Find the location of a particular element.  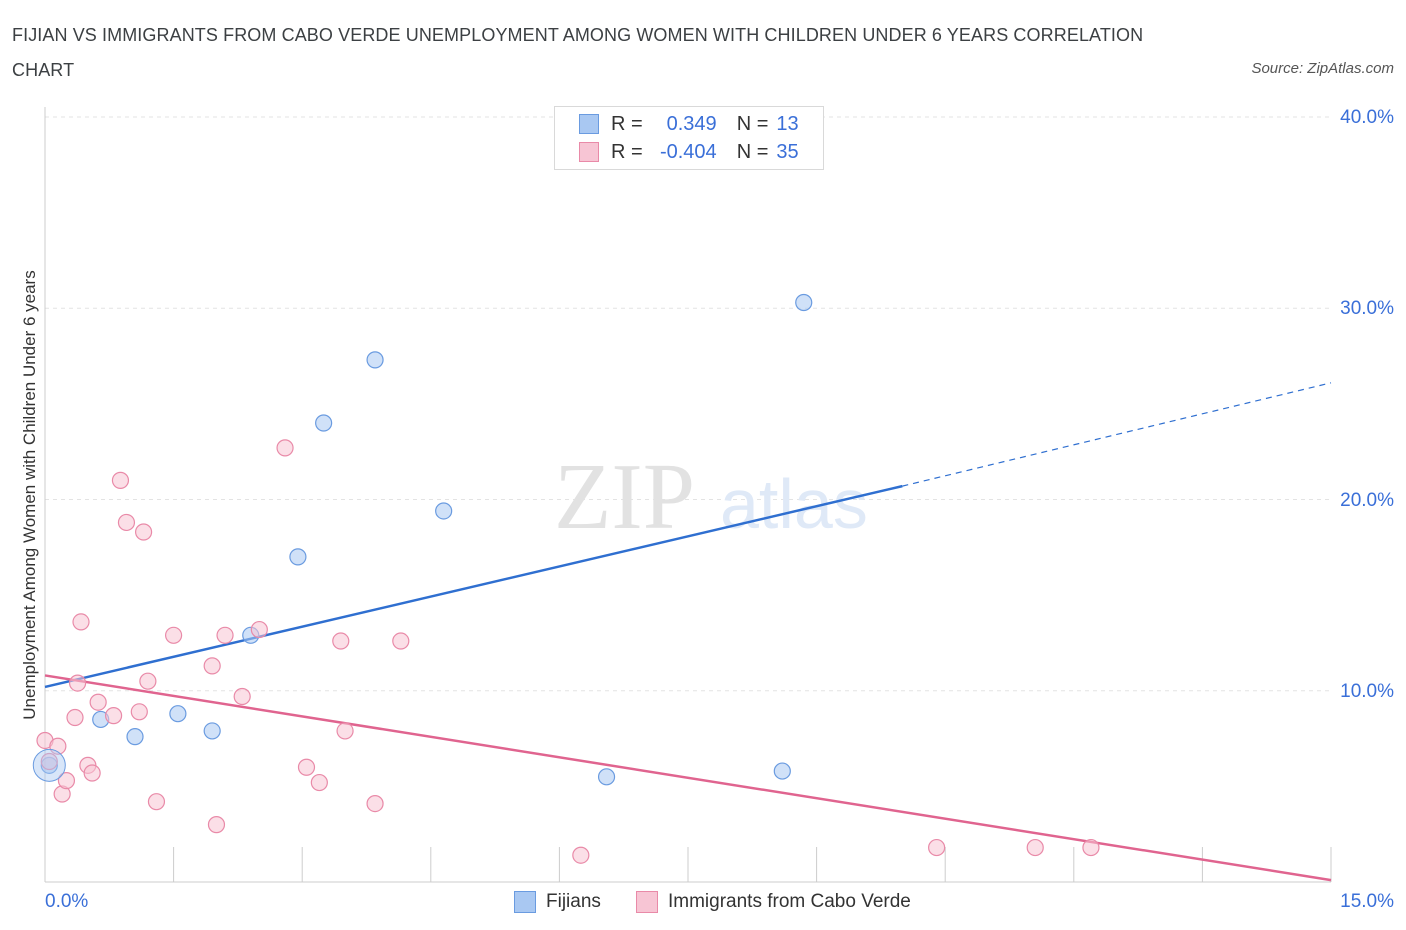

legend-row-fijians: R = 0.349 N = 13 is located at coordinates (689, 124).